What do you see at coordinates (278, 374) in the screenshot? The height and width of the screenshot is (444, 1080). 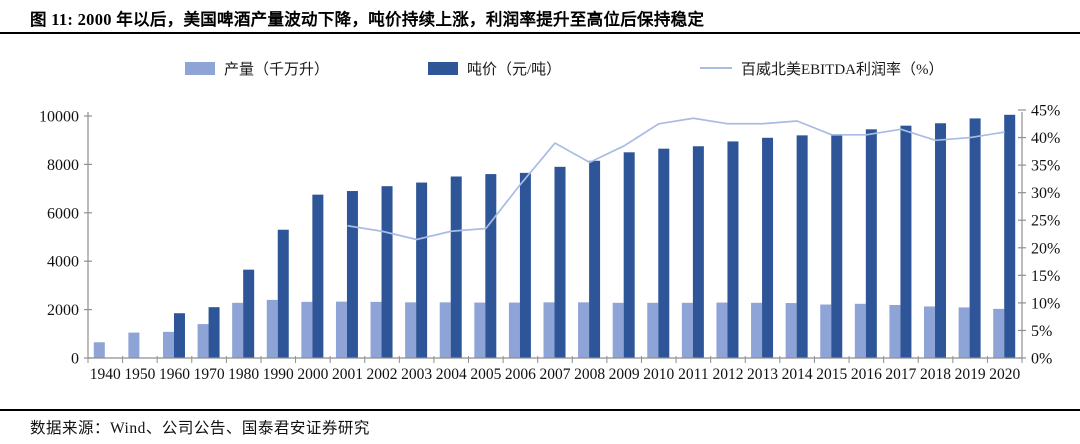 I see `axis-tick-label: 1990` at bounding box center [278, 374].